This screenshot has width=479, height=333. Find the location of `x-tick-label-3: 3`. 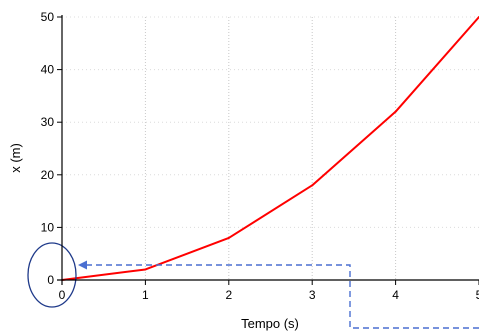

x-tick-label-3: 3 is located at coordinates (312, 295).